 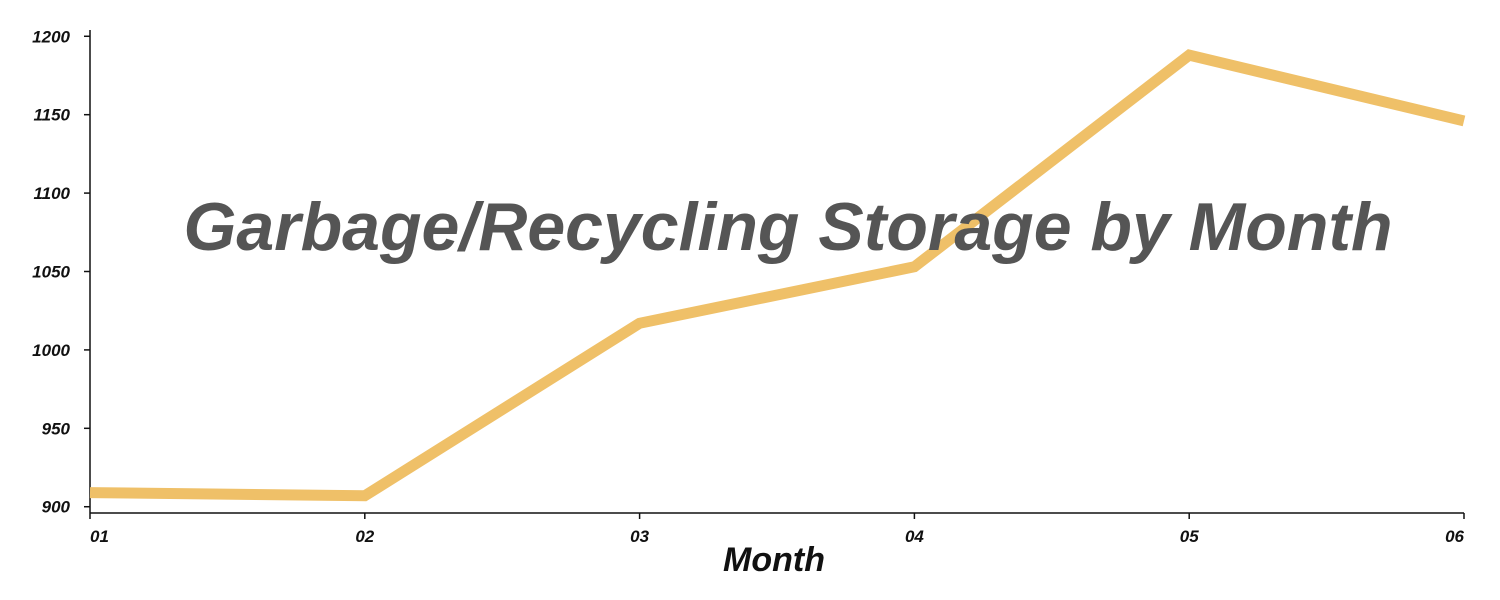 What do you see at coordinates (639, 536) in the screenshot?
I see `x-tick-label: 03` at bounding box center [639, 536].